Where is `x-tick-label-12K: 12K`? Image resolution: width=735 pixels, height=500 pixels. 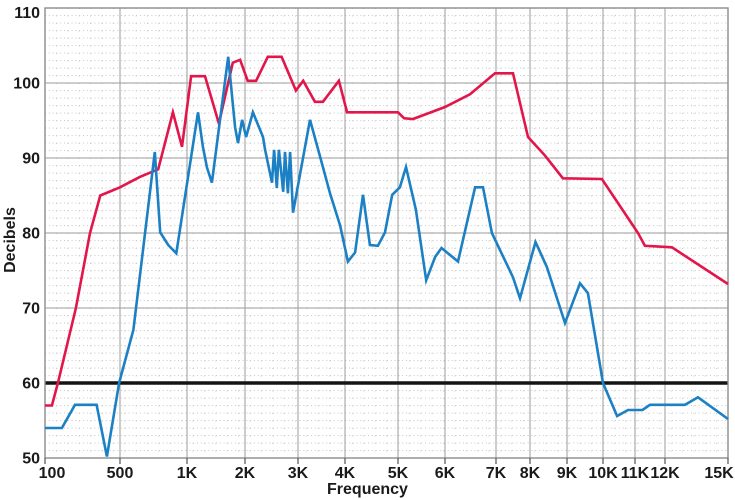 x-tick-label-12K: 12K is located at coordinates (665, 473).